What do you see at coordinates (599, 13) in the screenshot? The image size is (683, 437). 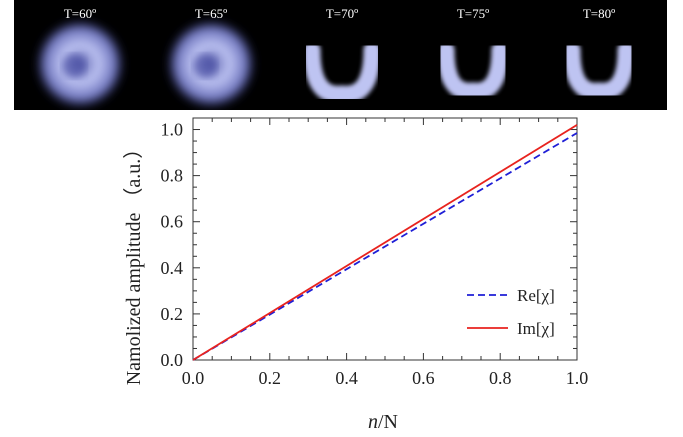 I see `panel-temperature-label: T=80º` at bounding box center [599, 13].